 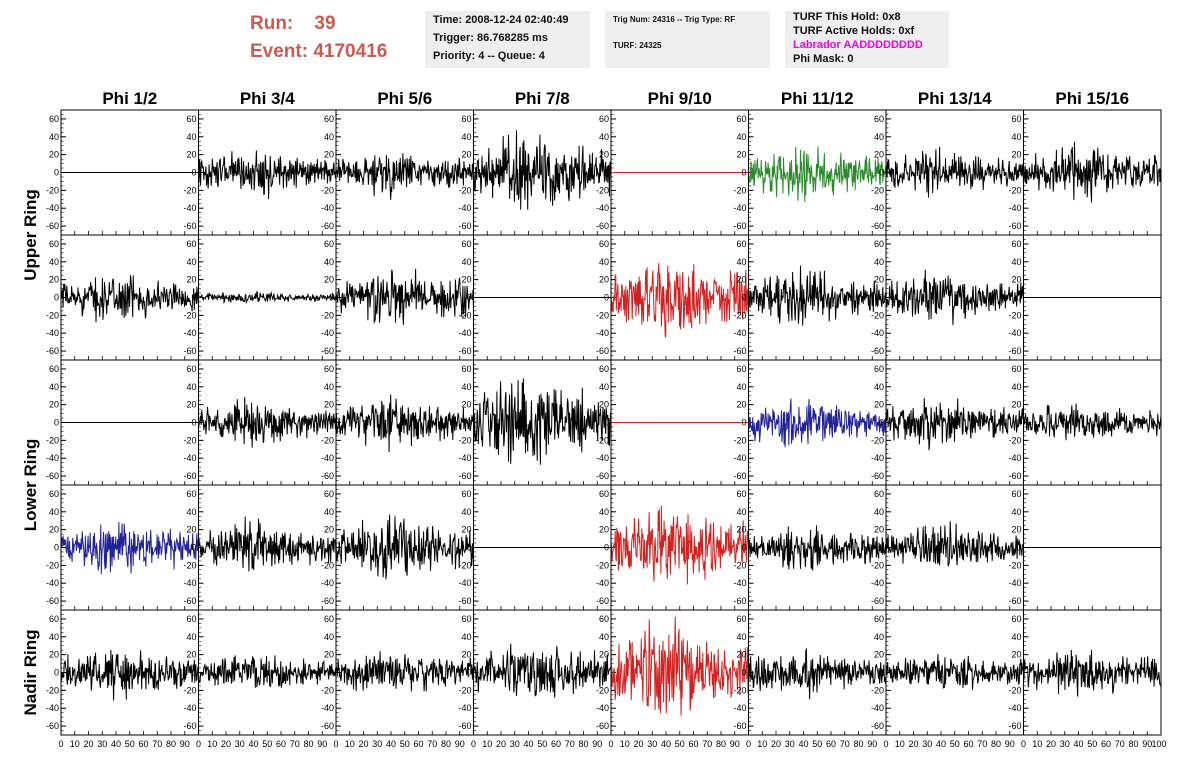 I want to click on x-tick-label: 60, so click(x=693, y=744).